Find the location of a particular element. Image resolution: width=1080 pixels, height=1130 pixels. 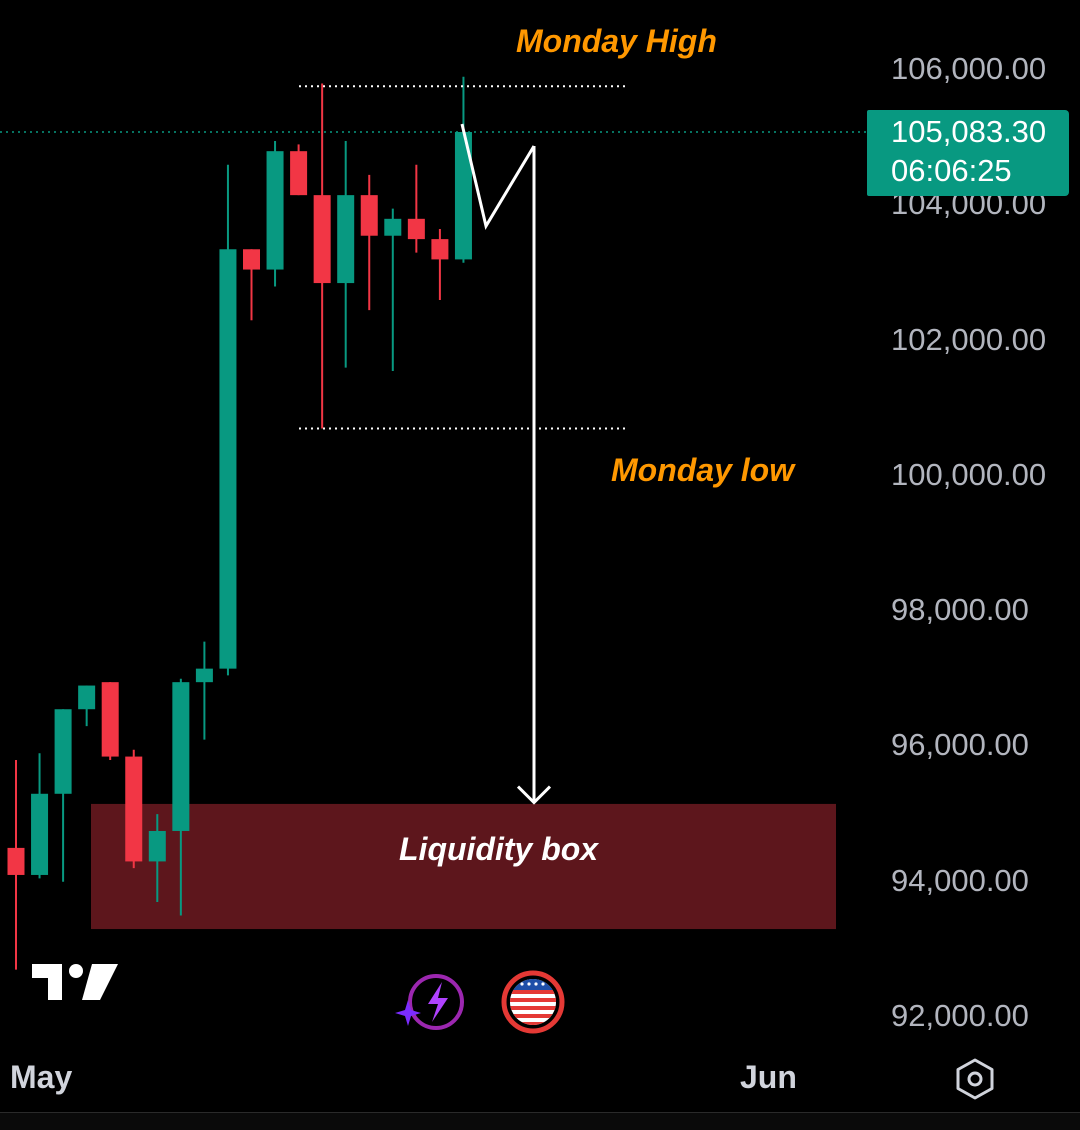

monday-high-label: Monday High is located at coordinates (616, 41).